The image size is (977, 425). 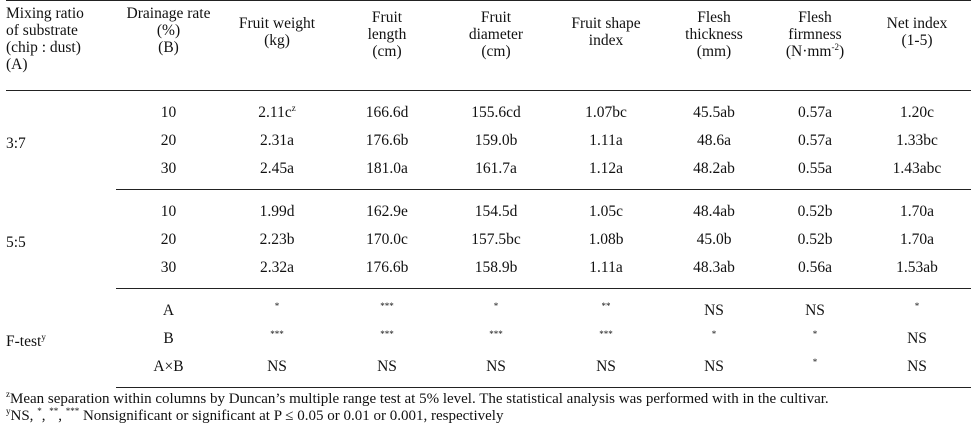 What do you see at coordinates (496, 271) in the screenshot?
I see `diameter-cell: 158.9b` at bounding box center [496, 271].